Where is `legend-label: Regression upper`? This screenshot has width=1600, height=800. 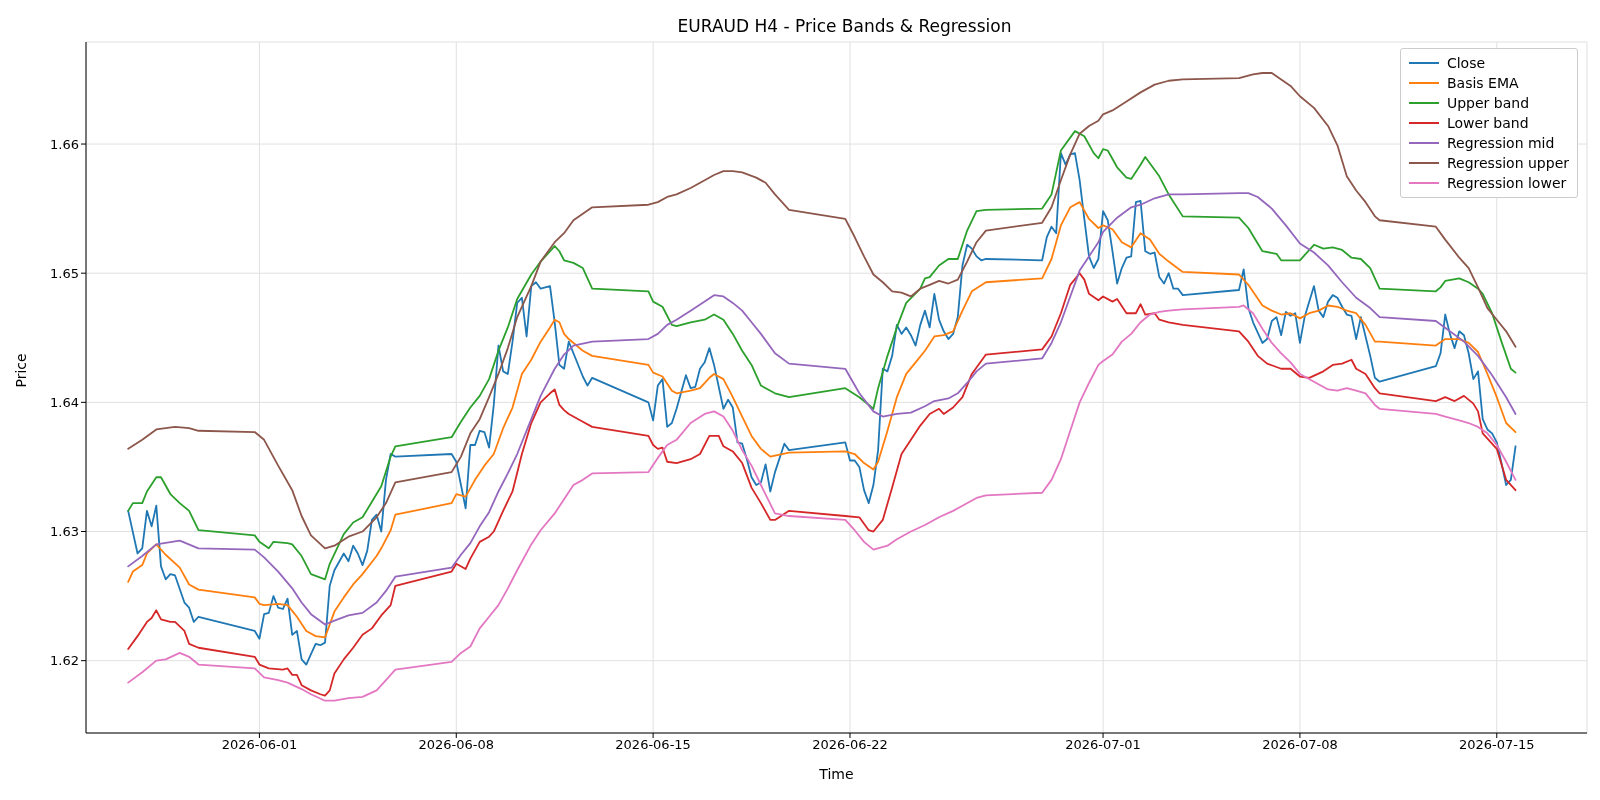
legend-label: Regression upper is located at coordinates (1507, 163).